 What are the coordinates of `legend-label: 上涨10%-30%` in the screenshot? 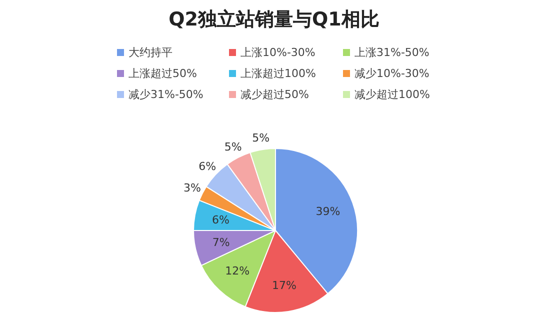 It's located at (278, 52).